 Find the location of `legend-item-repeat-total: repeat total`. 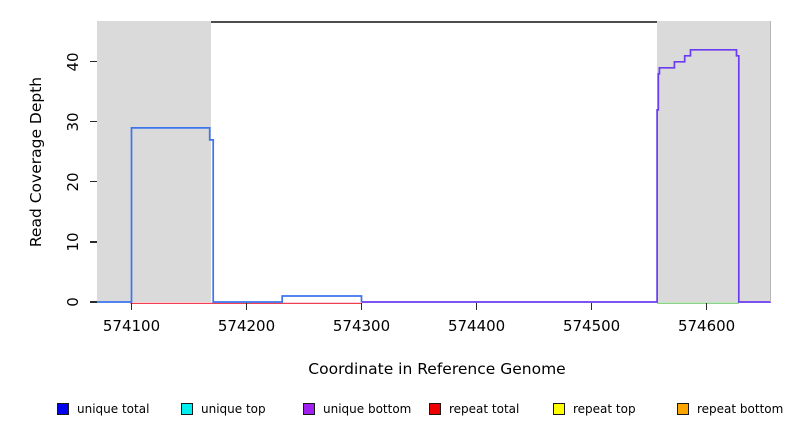

legend-item-repeat-total: repeat total is located at coordinates (474, 409).